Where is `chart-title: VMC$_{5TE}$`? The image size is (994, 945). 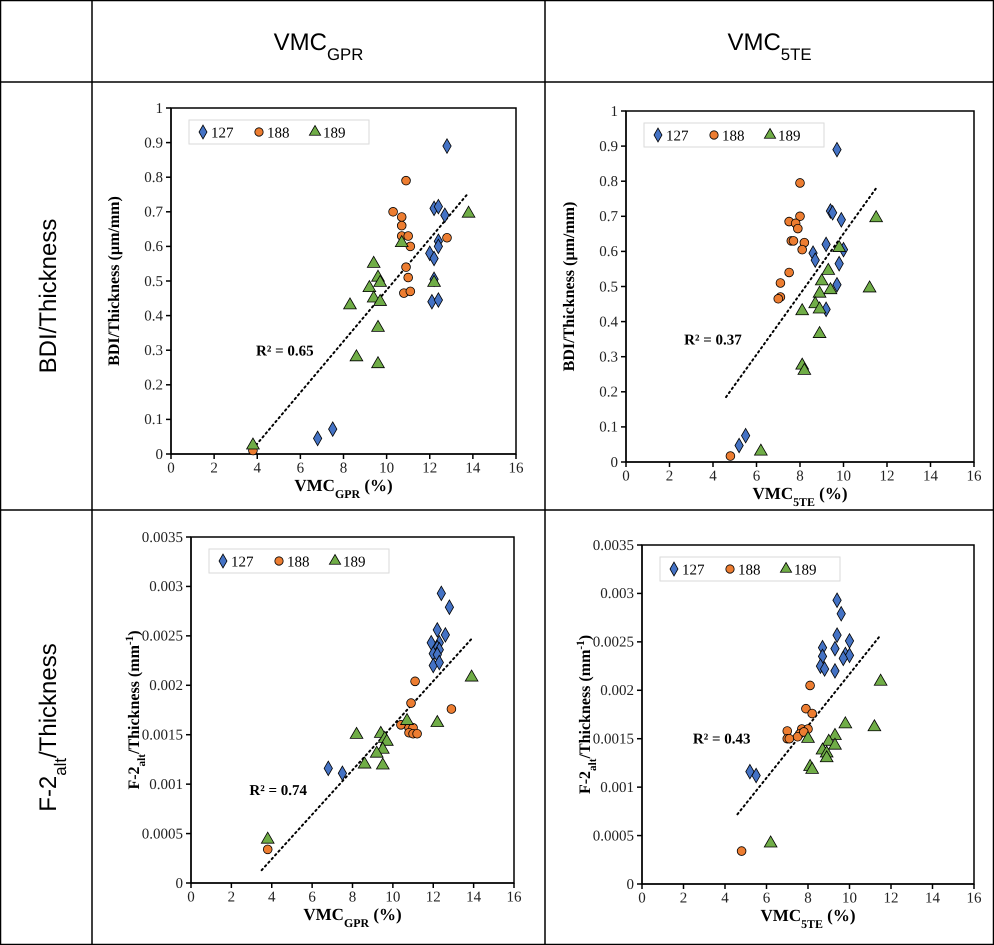 chart-title: VMC$_{5TE}$ is located at coordinates (769, 46).